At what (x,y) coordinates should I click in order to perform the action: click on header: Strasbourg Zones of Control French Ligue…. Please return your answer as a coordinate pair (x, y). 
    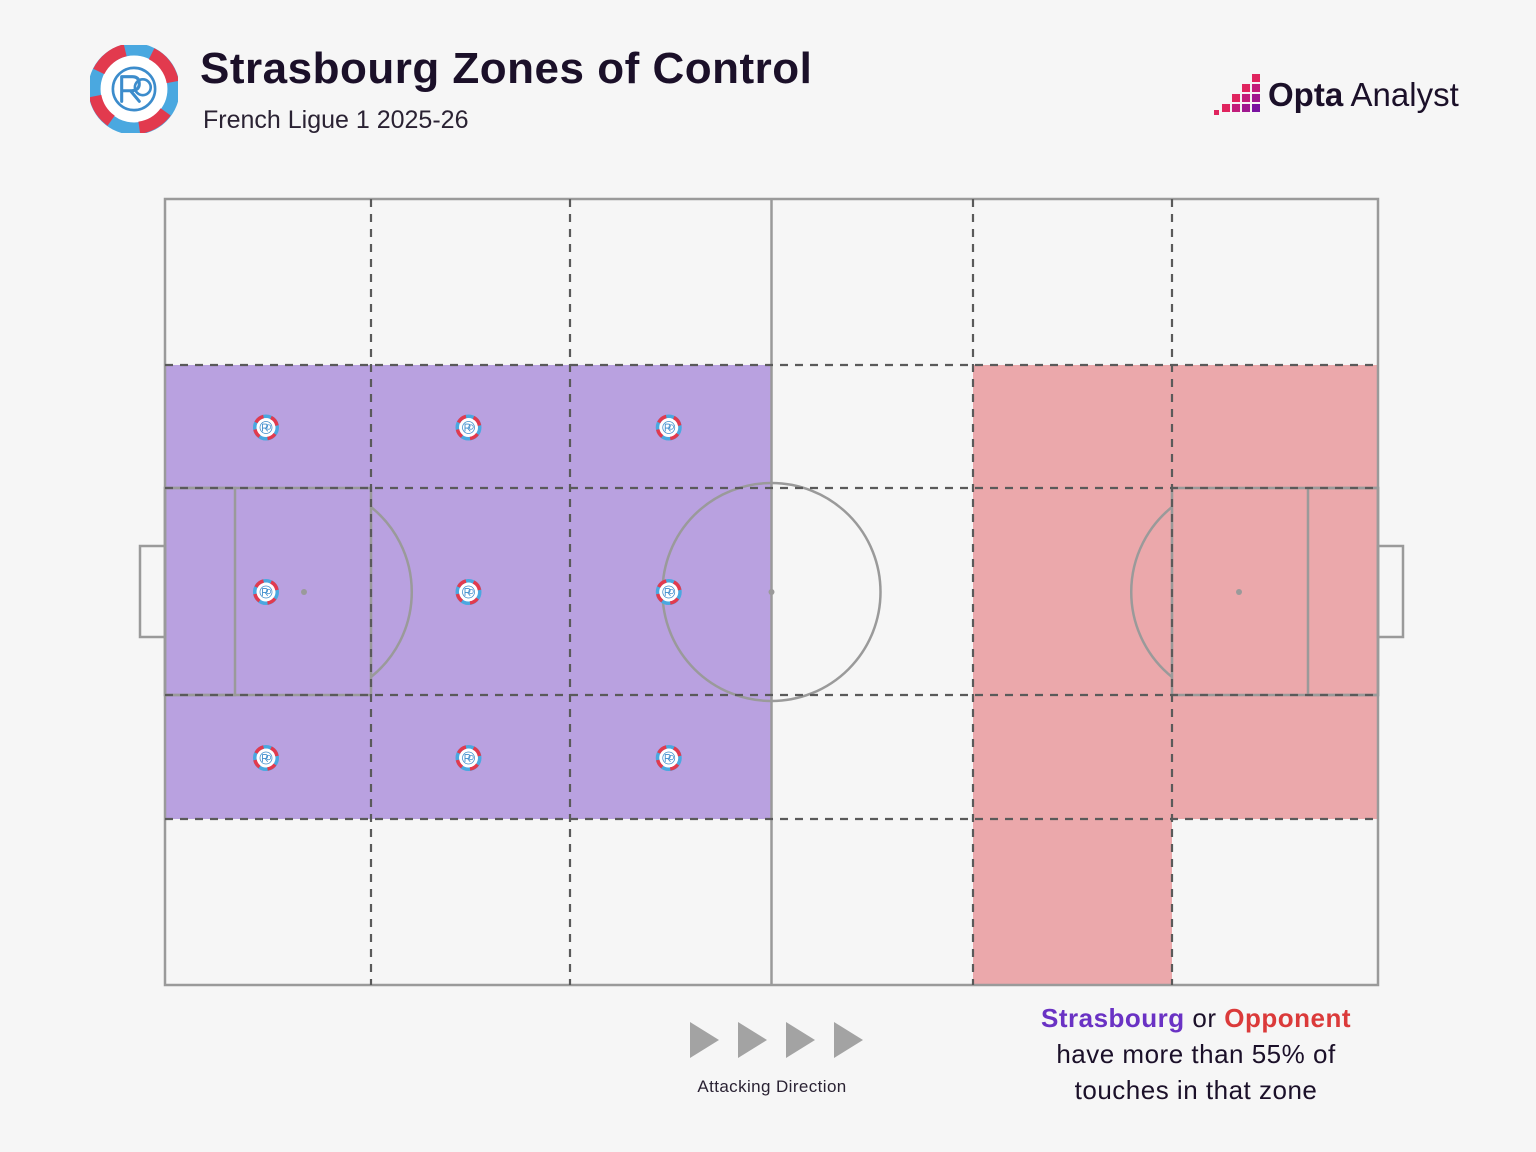
    Looking at the image, I should click on (768, 80).